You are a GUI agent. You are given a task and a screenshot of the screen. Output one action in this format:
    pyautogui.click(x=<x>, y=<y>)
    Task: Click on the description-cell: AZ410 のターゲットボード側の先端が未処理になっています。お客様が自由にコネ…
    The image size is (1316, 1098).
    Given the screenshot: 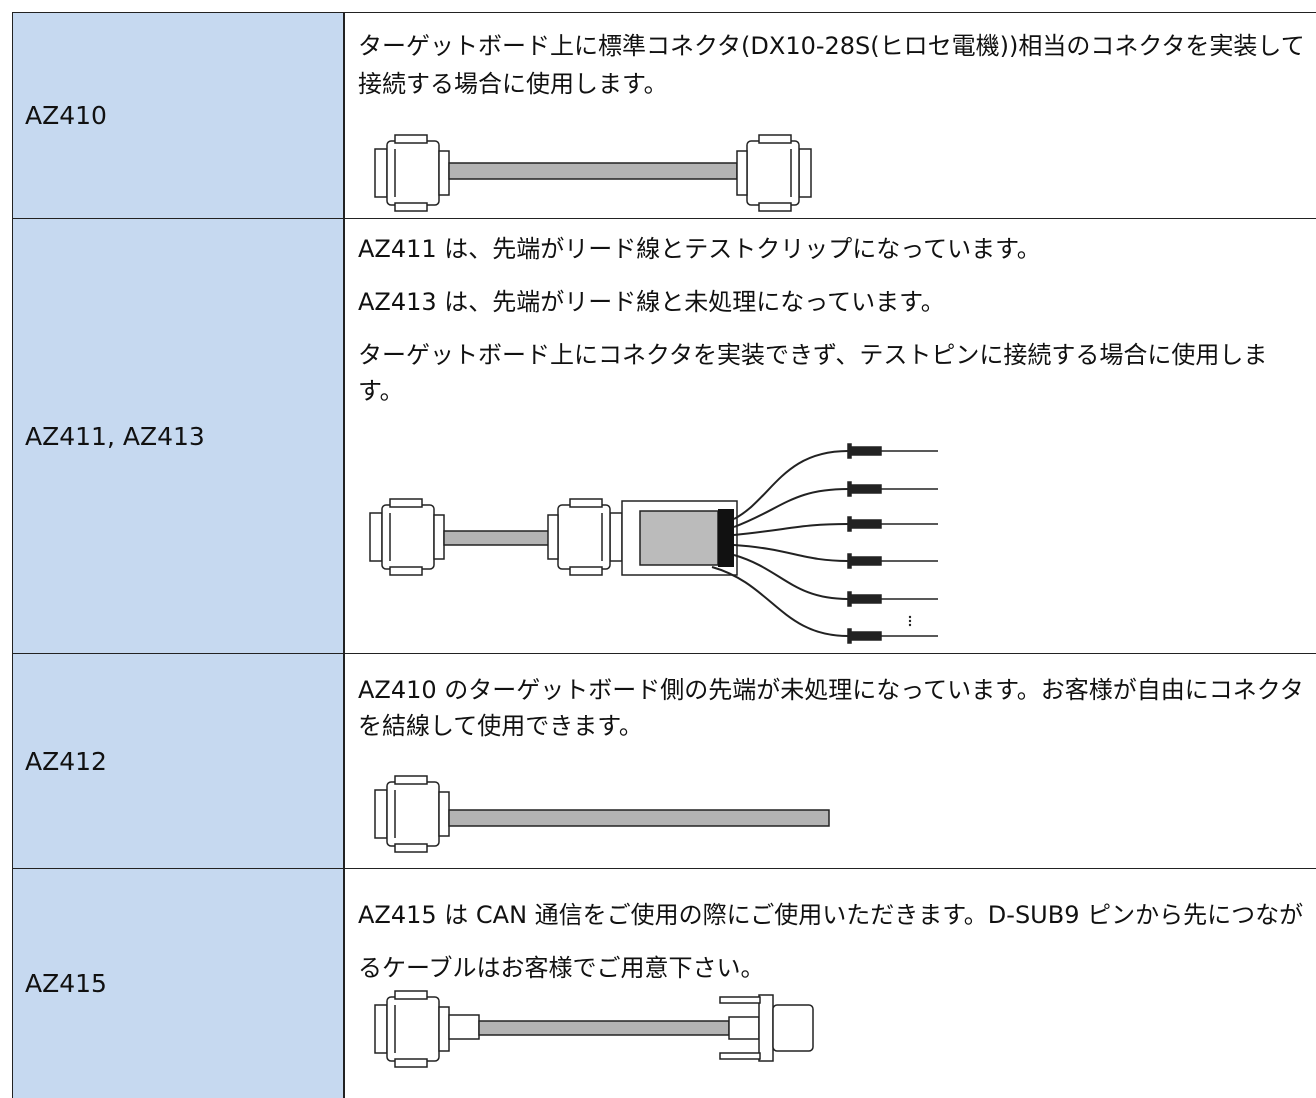 What is the action you would take?
    pyautogui.click(x=834, y=708)
    